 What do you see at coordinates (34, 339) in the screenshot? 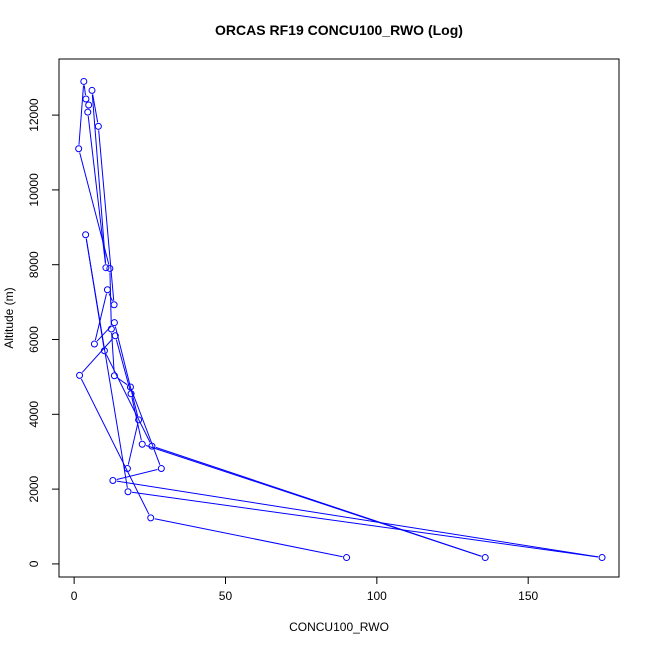
I see `y-tick-label: 6000` at bounding box center [34, 339].